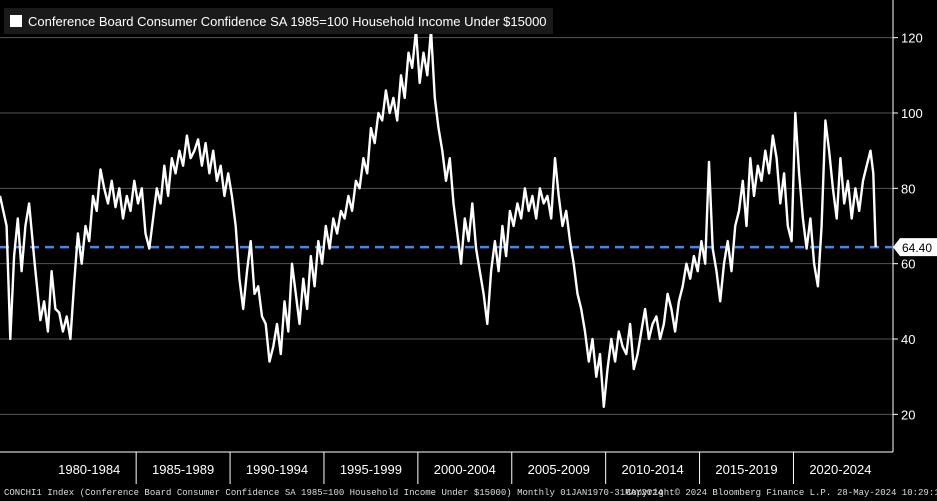 The width and height of the screenshot is (937, 501). Describe the element at coordinates (465, 469) in the screenshot. I see `x-tick-label: 2000-2004` at that location.